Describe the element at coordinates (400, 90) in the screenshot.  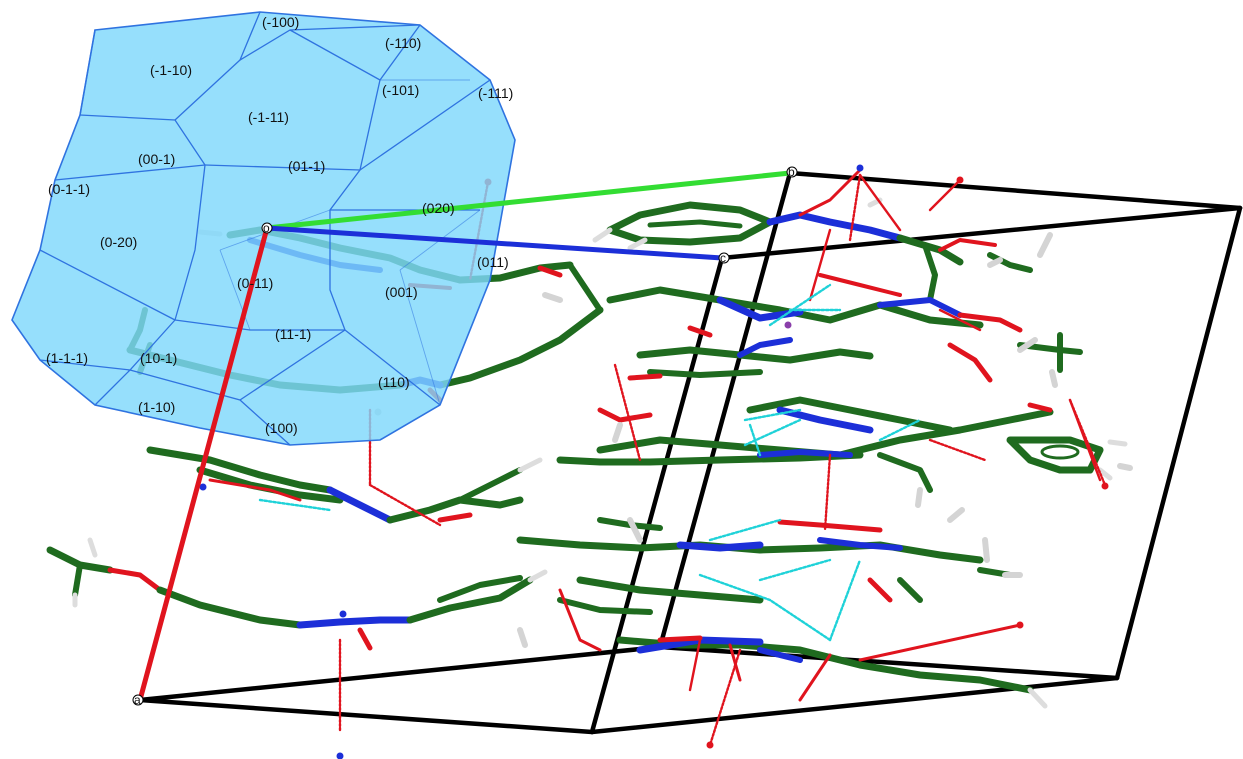
I see `face-label: (-101)` at that location.